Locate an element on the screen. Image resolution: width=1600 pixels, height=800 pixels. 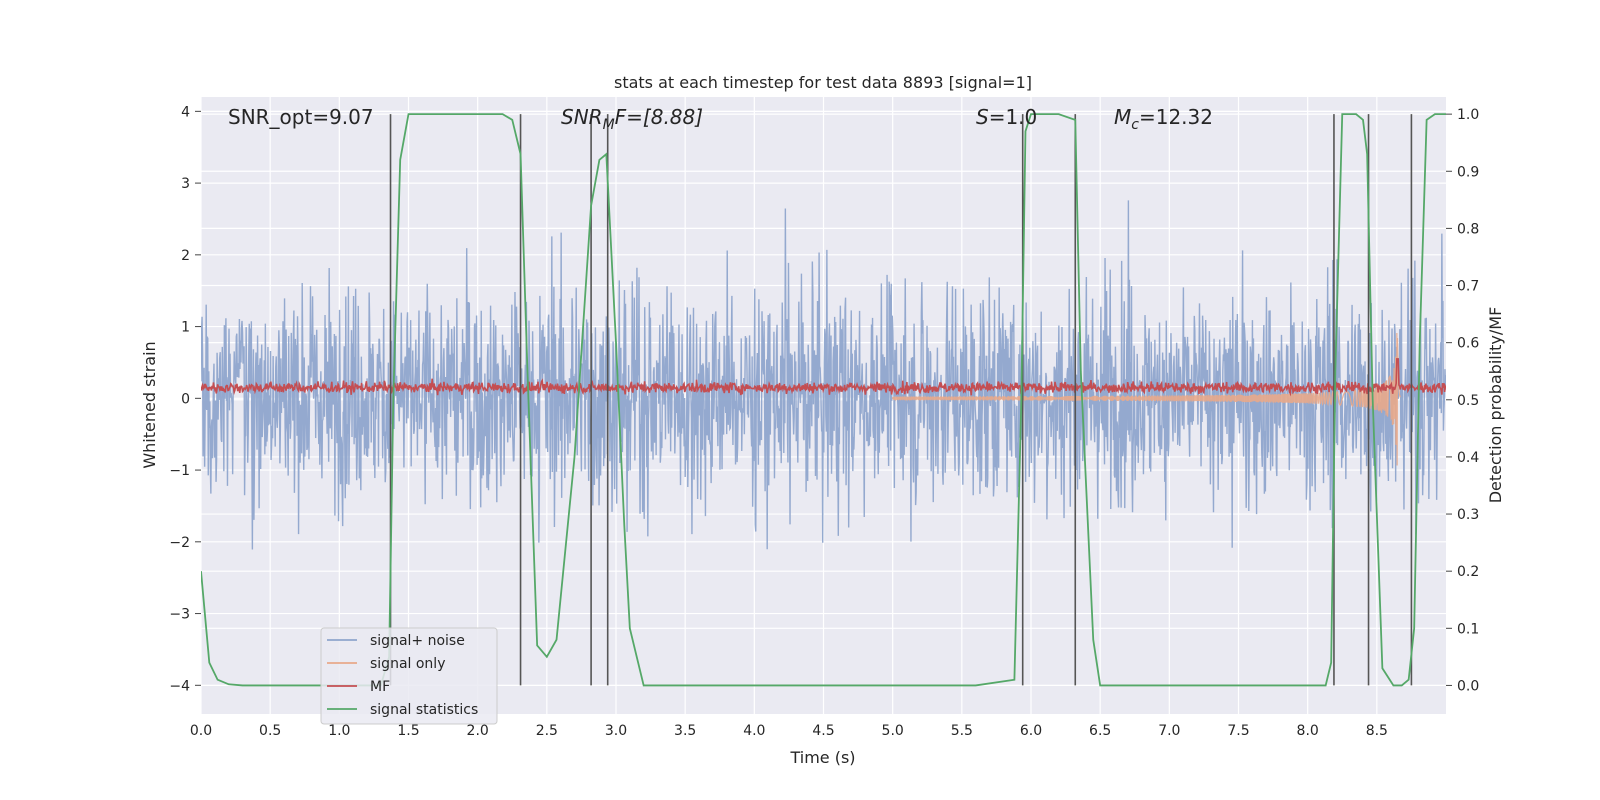
annotation-s: S=1.0 is located at coordinates (1006, 117).